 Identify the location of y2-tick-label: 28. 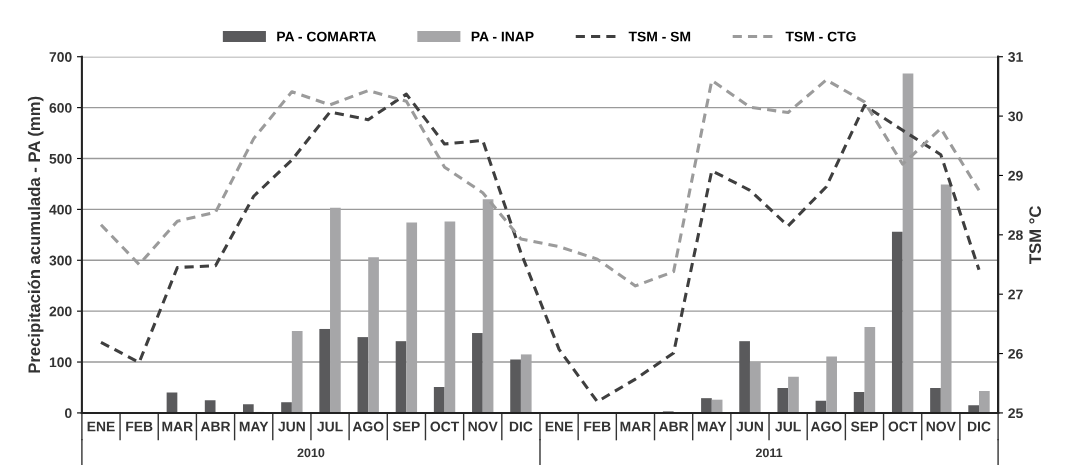
(1015, 235).